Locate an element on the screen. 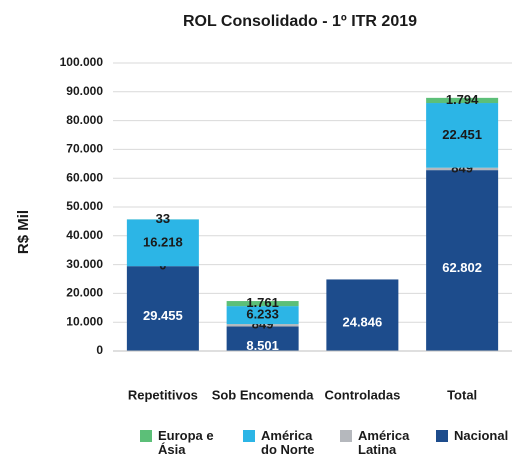  legend-label: Nacional is located at coordinates (481, 435).